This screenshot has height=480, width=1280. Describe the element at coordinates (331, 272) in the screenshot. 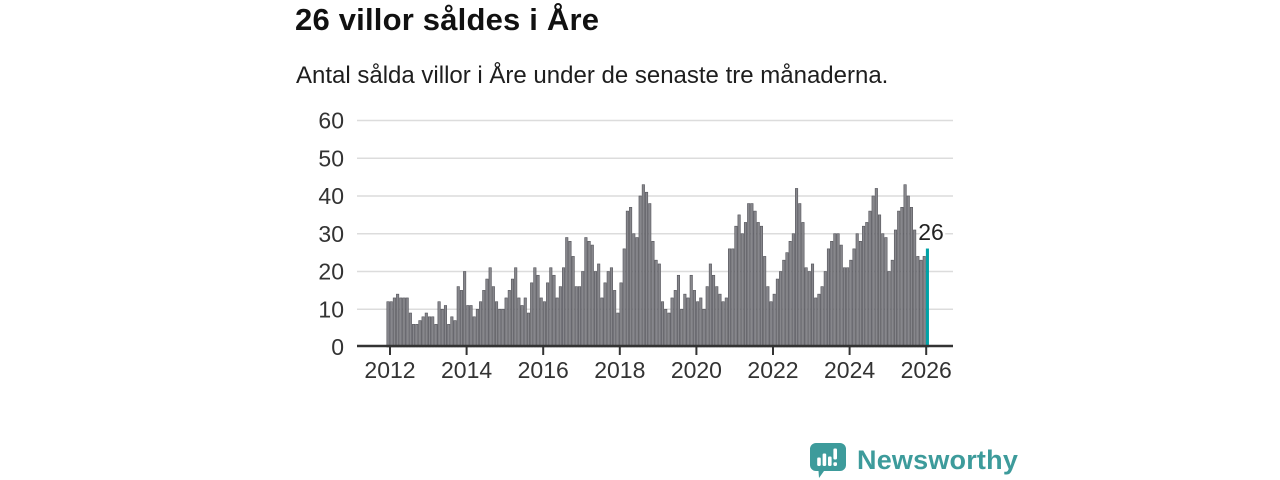

I see `y-tick-label: 20` at that location.